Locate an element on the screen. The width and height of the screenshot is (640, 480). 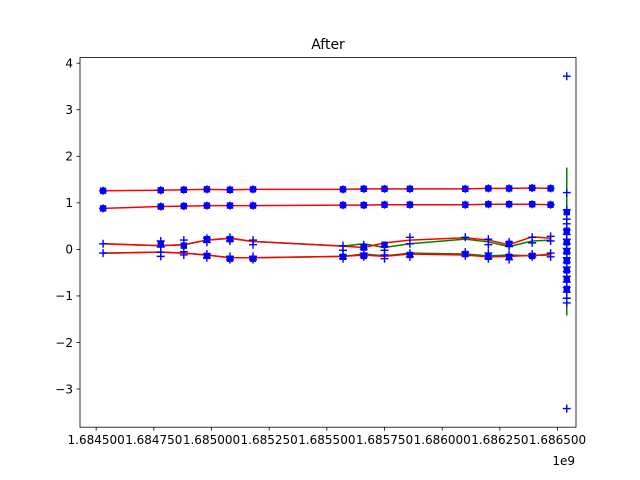
y-tick-label: 3 is located at coordinates (69, 110).